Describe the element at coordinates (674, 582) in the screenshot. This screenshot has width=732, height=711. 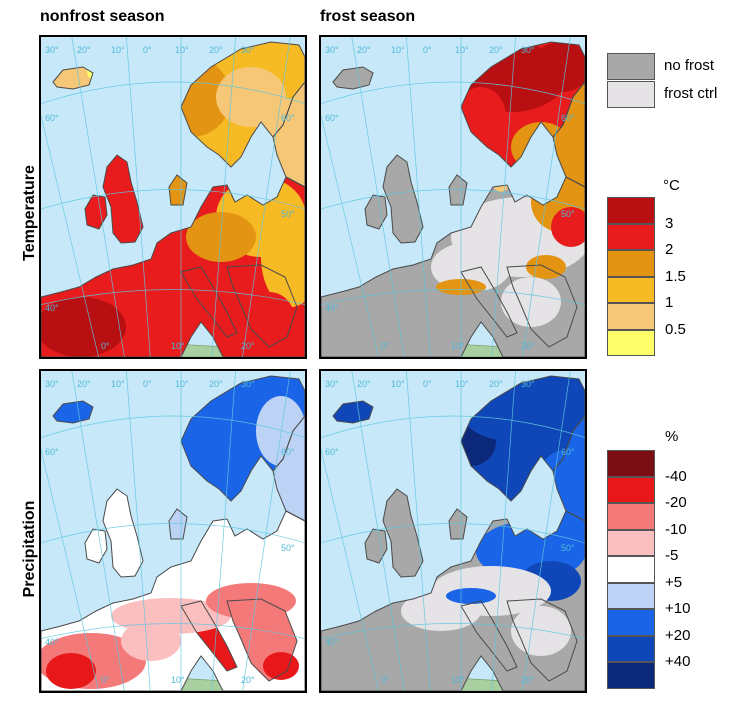
I see `precip-legend-label: +5` at that location.